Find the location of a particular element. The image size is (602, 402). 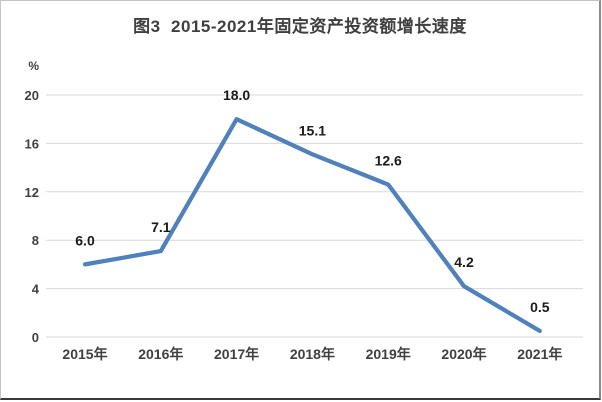

chart-title: 图3 2015-2021年固定资产投资额增长速度 is located at coordinates (300, 26).